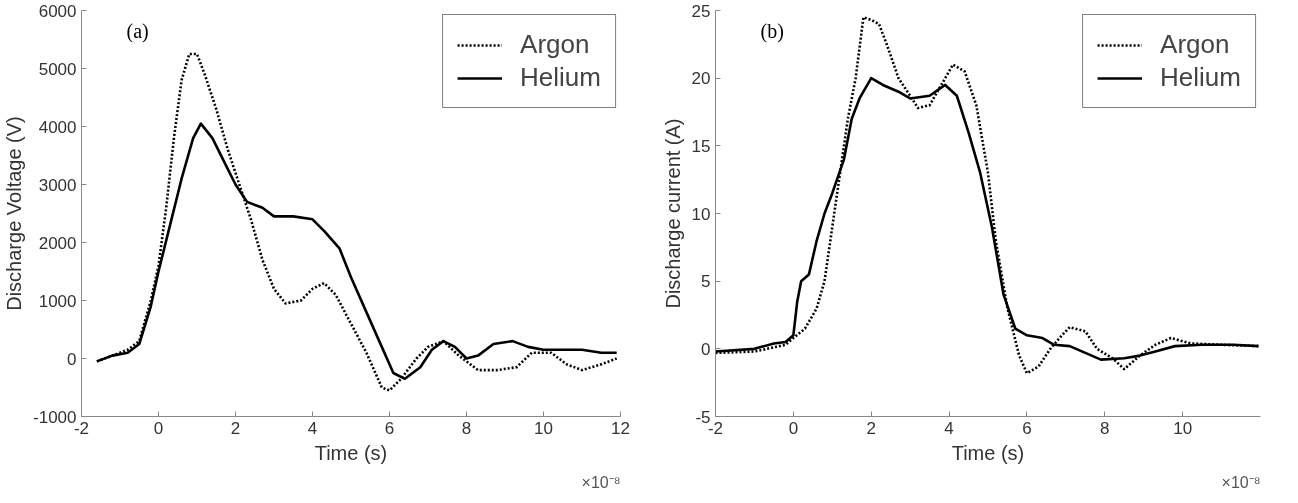 The width and height of the screenshot is (1298, 503). What do you see at coordinates (14, 213) in the screenshot?
I see `y-axis-title: Discharge Voltage (V)` at bounding box center [14, 213].